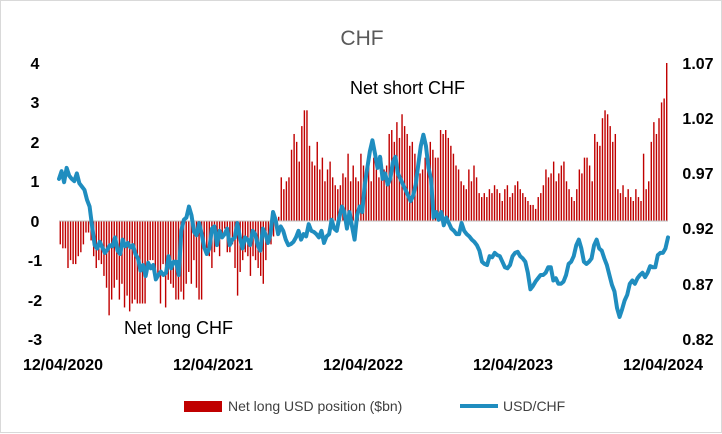 The image size is (722, 434). Describe the element at coordinates (315, 406) in the screenshot. I see `legend-bar-label: Net long USD position ($bn)` at that location.